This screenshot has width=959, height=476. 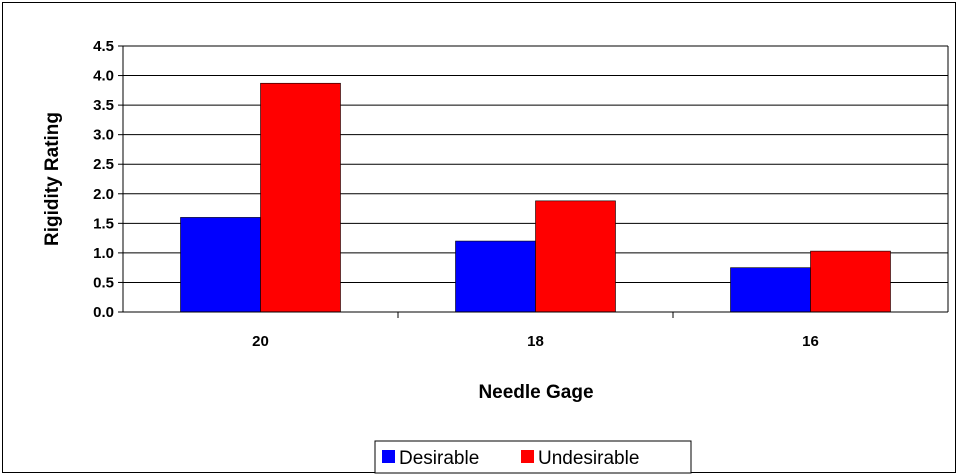 What do you see at coordinates (260, 341) in the screenshot?
I see `x-tick-label: 20` at bounding box center [260, 341].